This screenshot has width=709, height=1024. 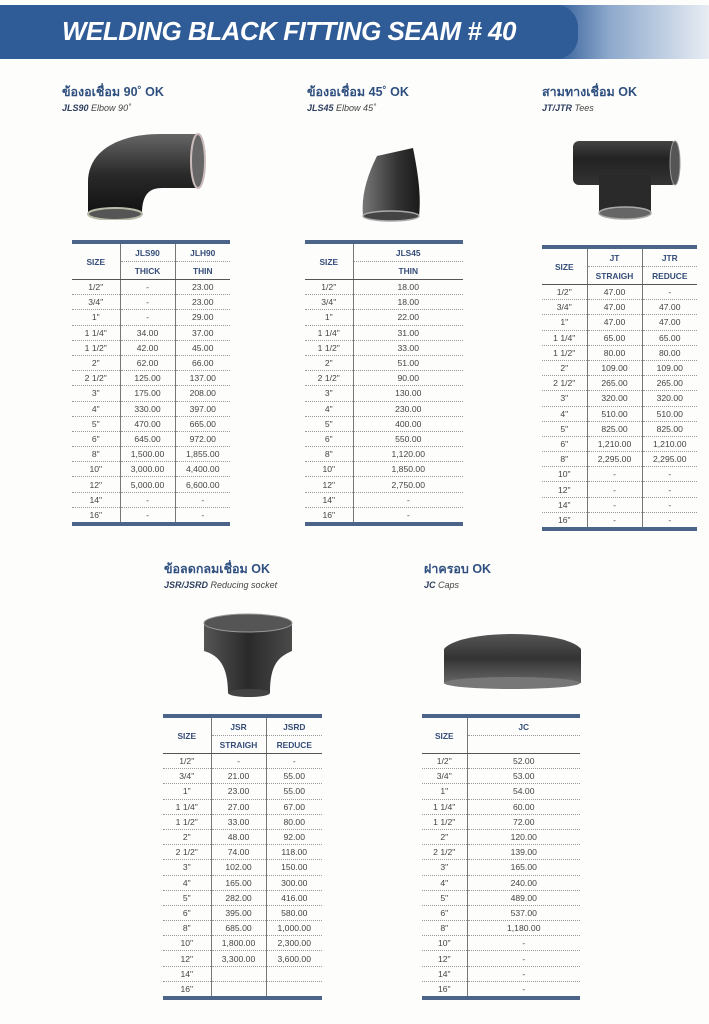 What do you see at coordinates (238, 776) in the screenshot?
I see `price-cell: 21.00` at bounding box center [238, 776].